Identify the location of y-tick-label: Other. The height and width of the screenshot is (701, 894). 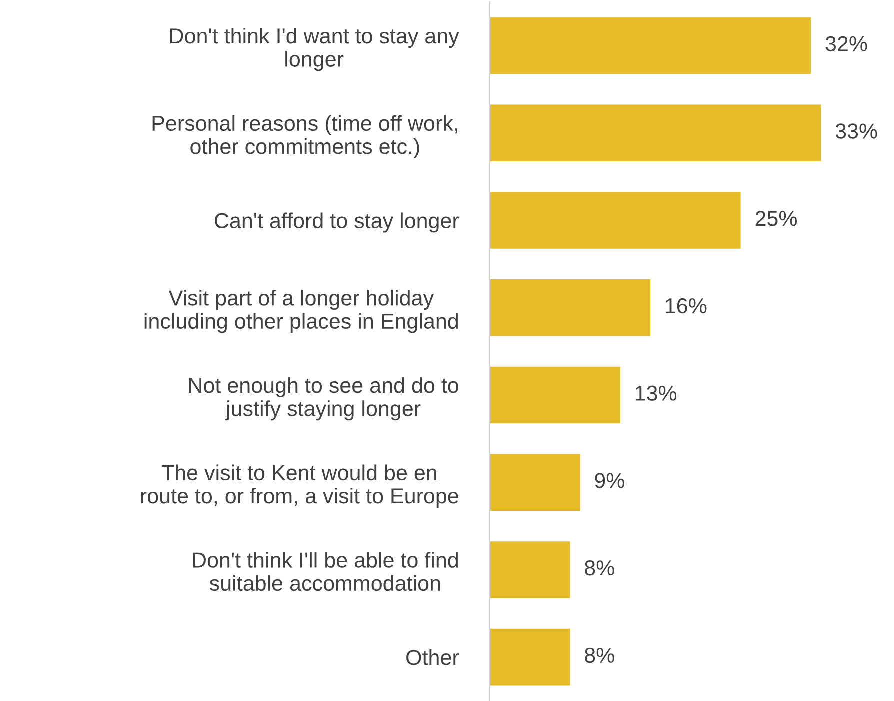
(433, 658).